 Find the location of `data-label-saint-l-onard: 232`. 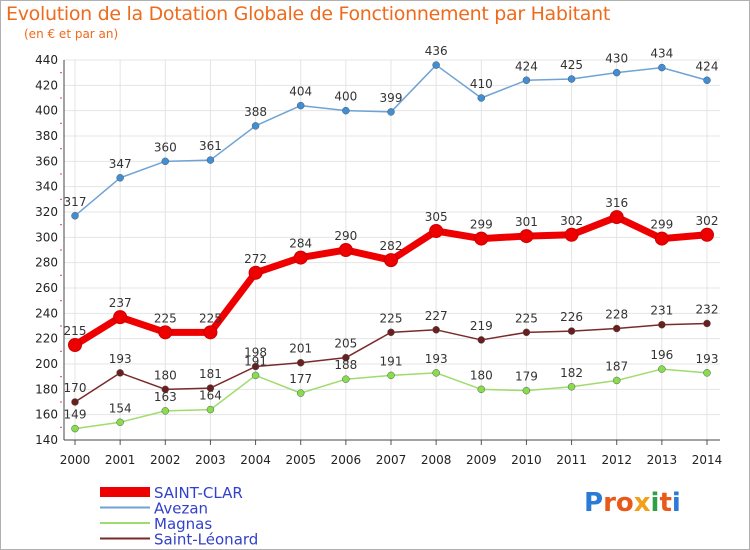

data-label-saint-l-onard: 232 is located at coordinates (707, 309).